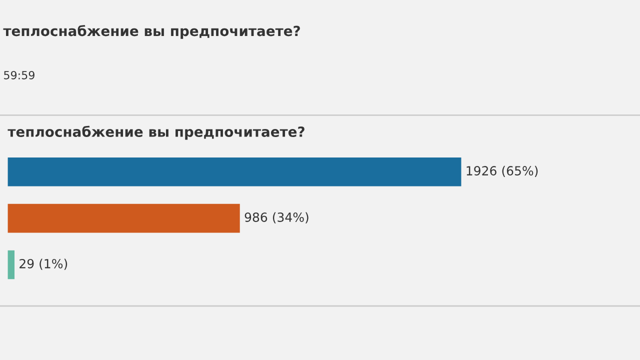 This screenshot has width=640, height=360. Describe the element at coordinates (156, 133) in the screenshot. I see `chart-title: теплоснабжение вы предпочитаете?` at that location.